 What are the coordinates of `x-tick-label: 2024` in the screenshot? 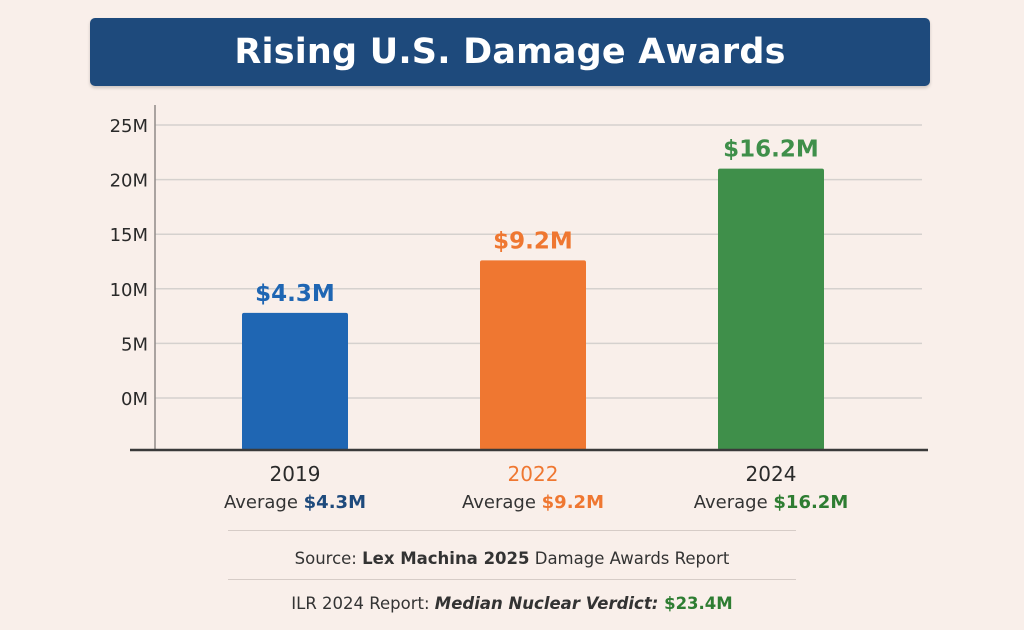 It's located at (771, 474).